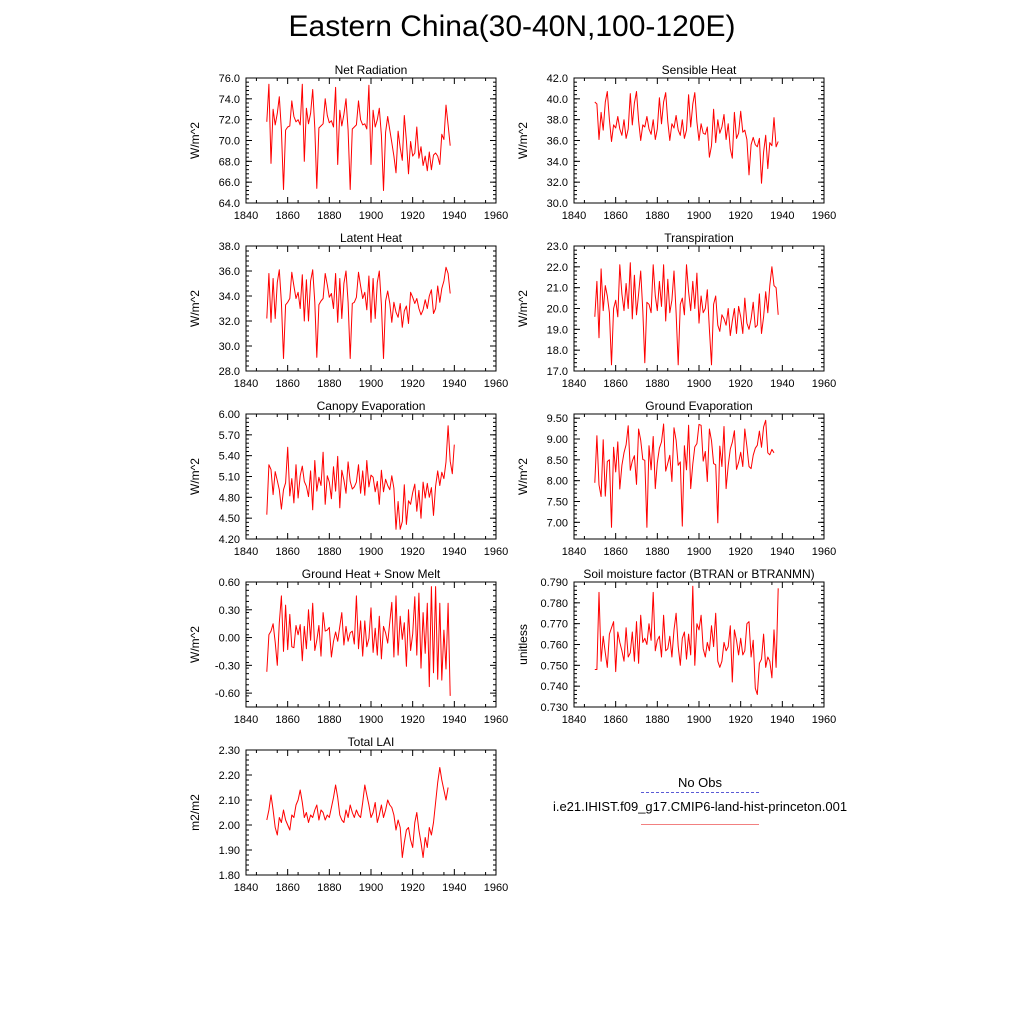 Image resolution: width=1024 pixels, height=1024 pixels. I want to click on y-tick-label: 20.0, so click(557, 310).